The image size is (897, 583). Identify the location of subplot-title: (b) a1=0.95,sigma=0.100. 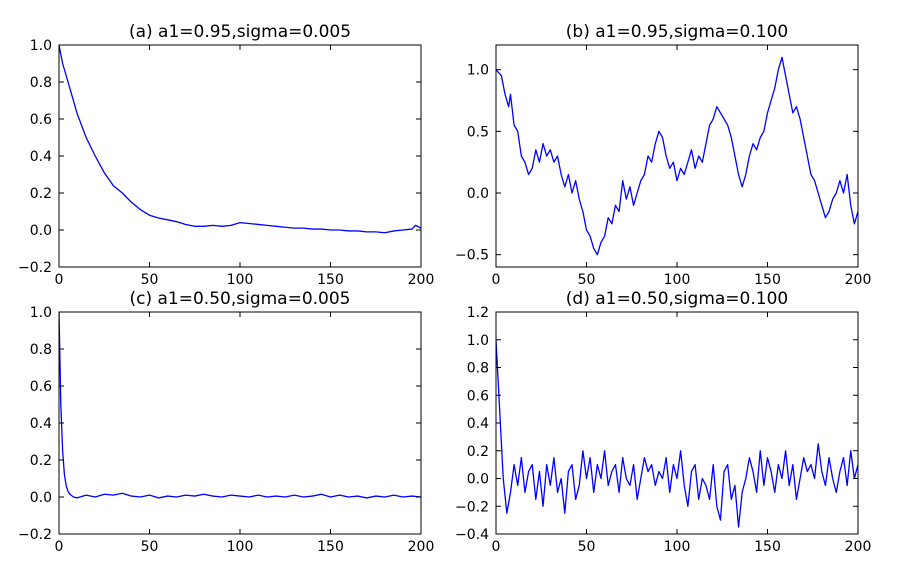
(677, 32).